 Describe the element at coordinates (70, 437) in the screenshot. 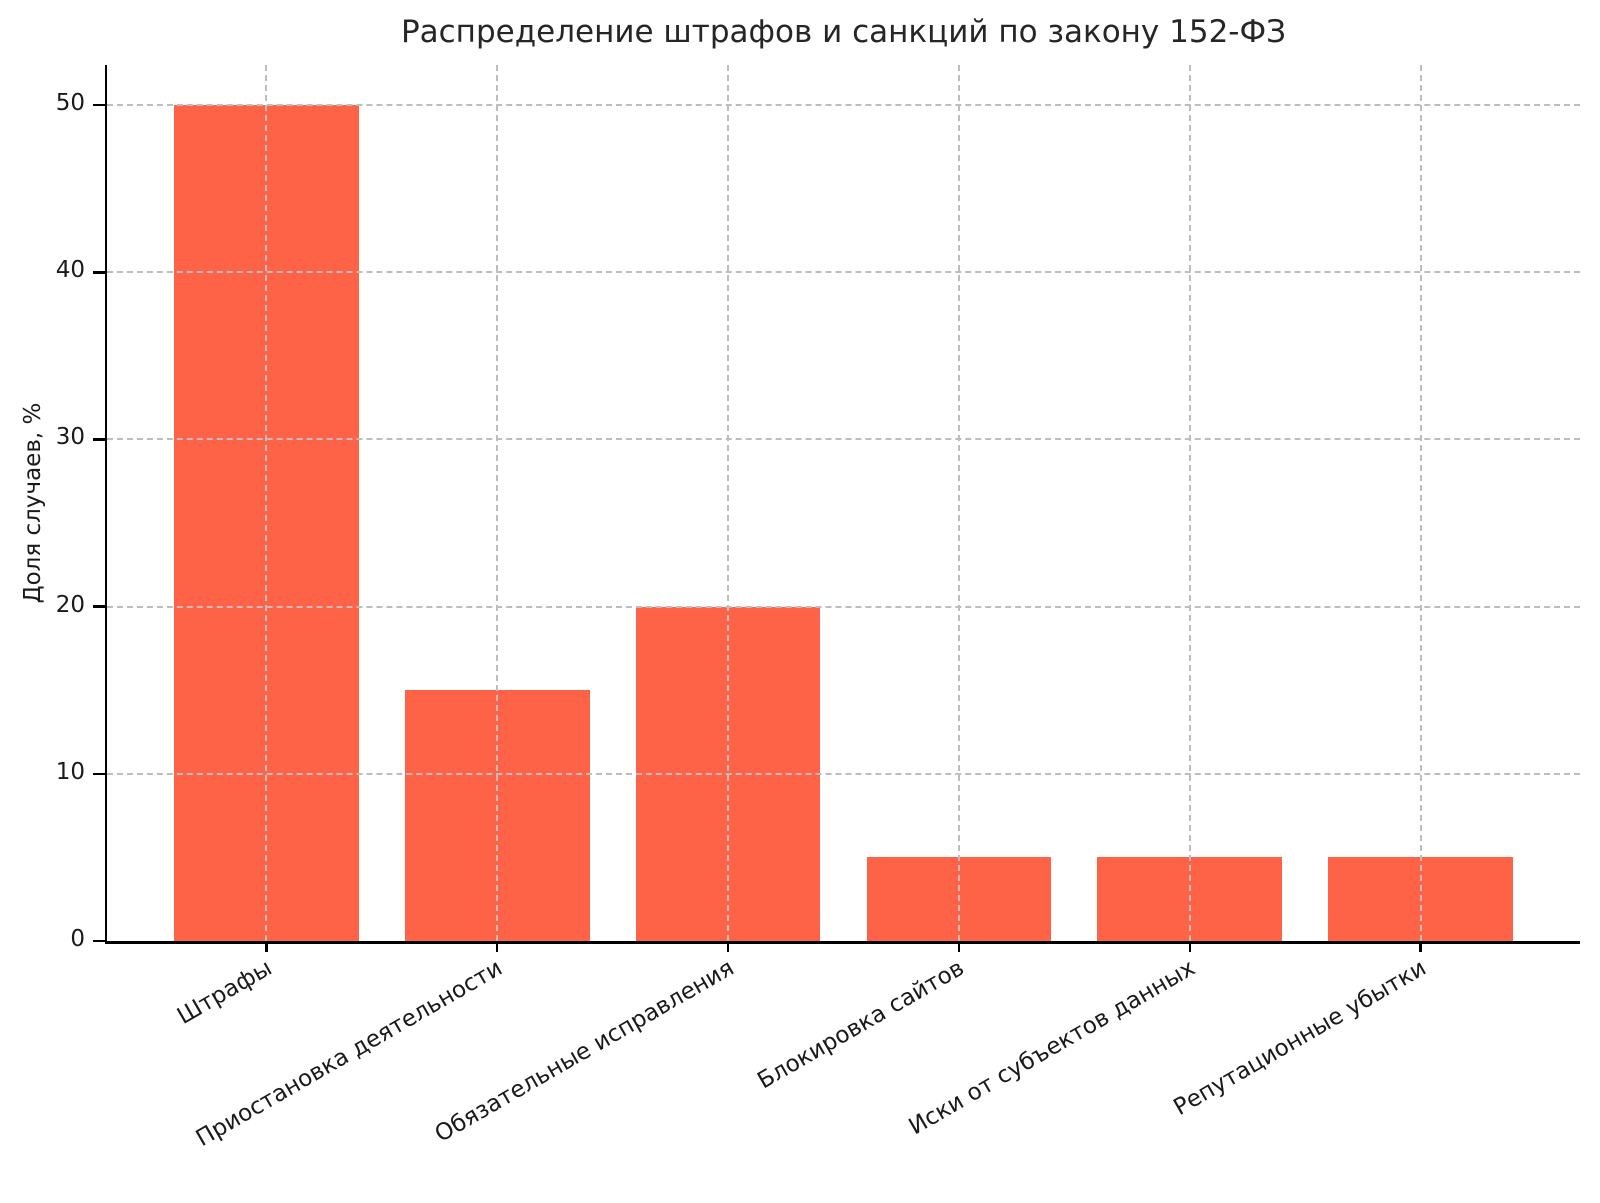

I see `y-tick-label: 30` at that location.